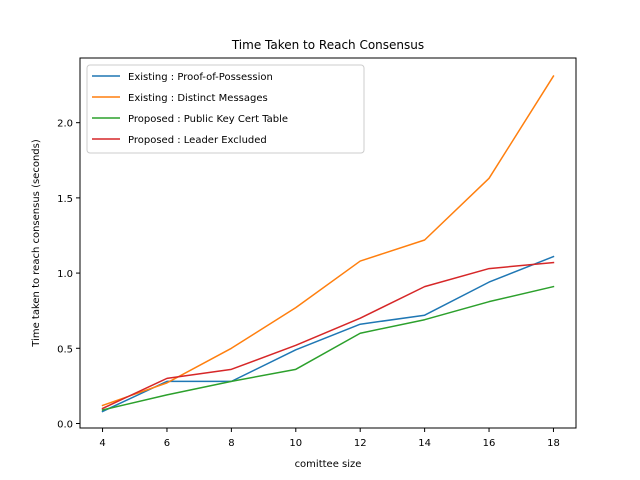 Image resolution: width=640 pixels, height=480 pixels. What do you see at coordinates (197, 140) in the screenshot?
I see `legend-label-4: Proposed : Leader Excluded` at bounding box center [197, 140].